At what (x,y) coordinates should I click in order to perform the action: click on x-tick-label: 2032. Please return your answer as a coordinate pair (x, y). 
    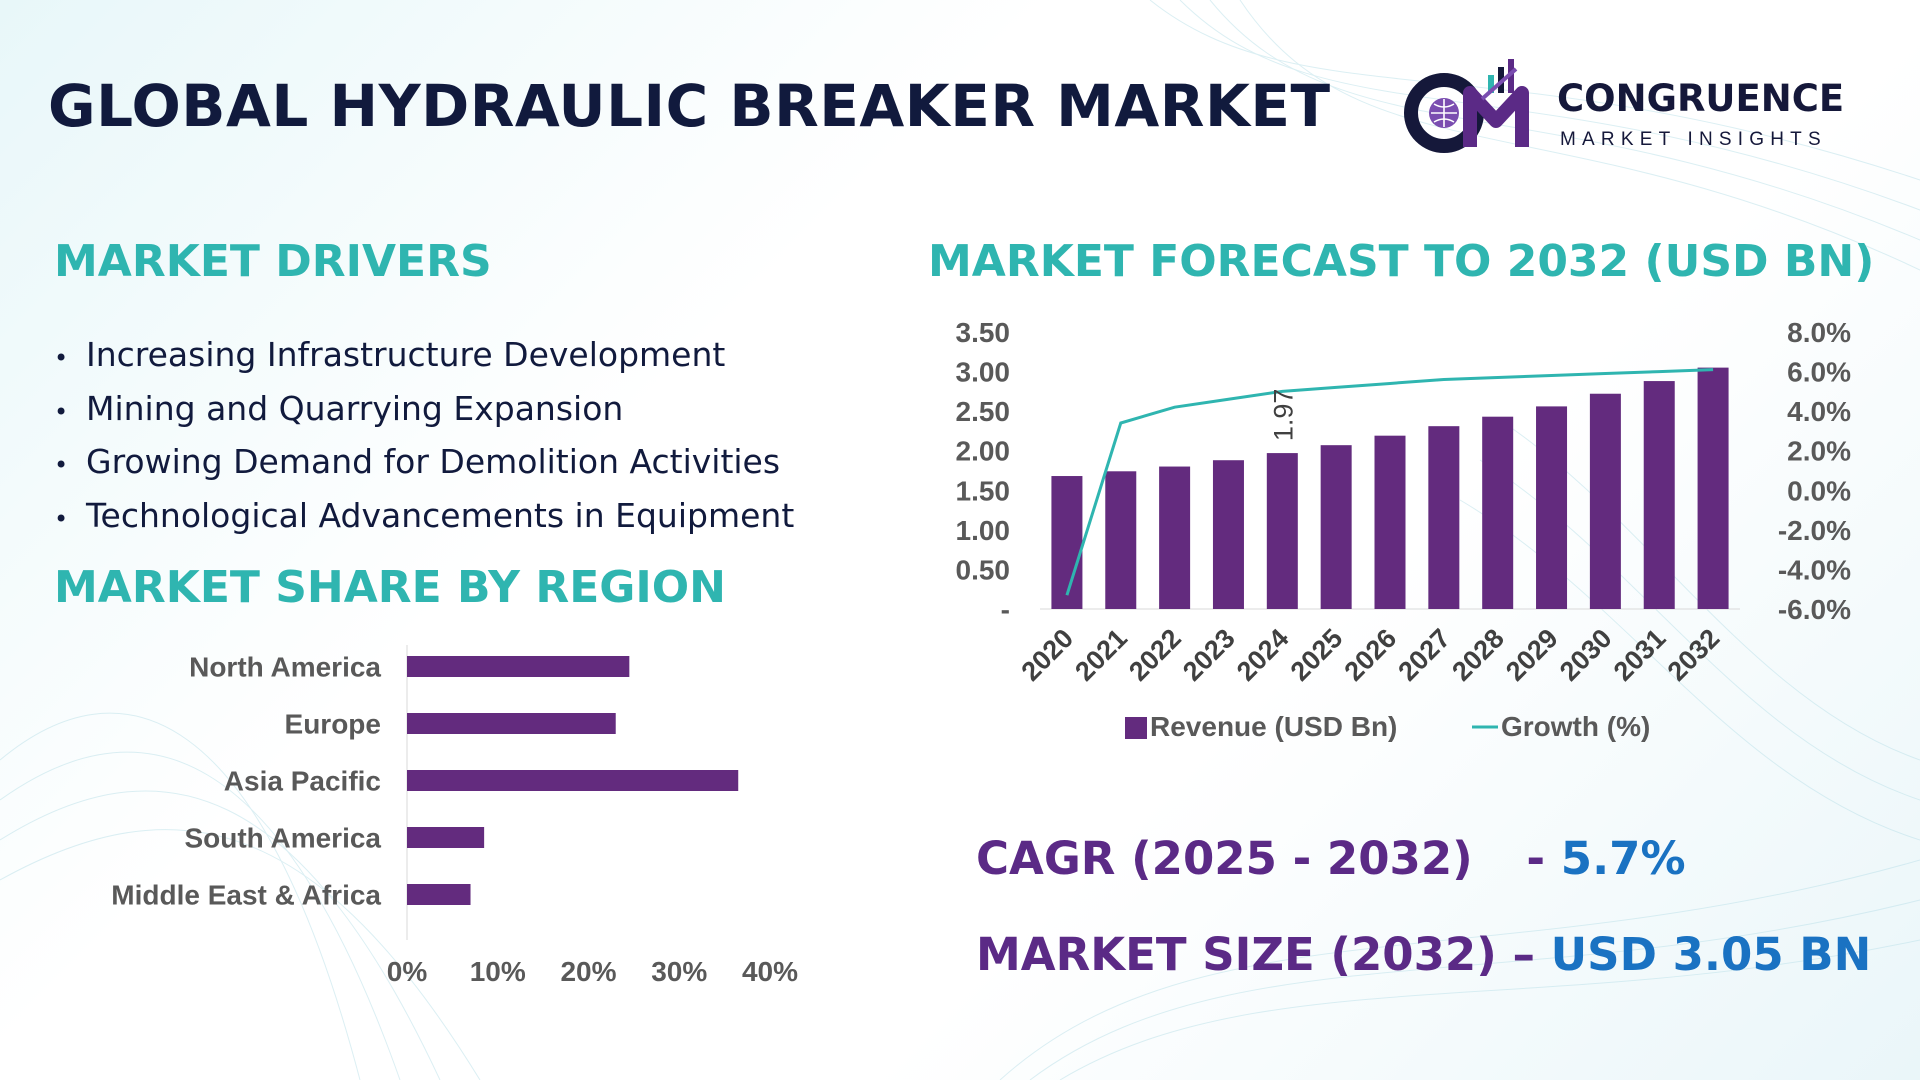
    Looking at the image, I should click on (1694, 655).